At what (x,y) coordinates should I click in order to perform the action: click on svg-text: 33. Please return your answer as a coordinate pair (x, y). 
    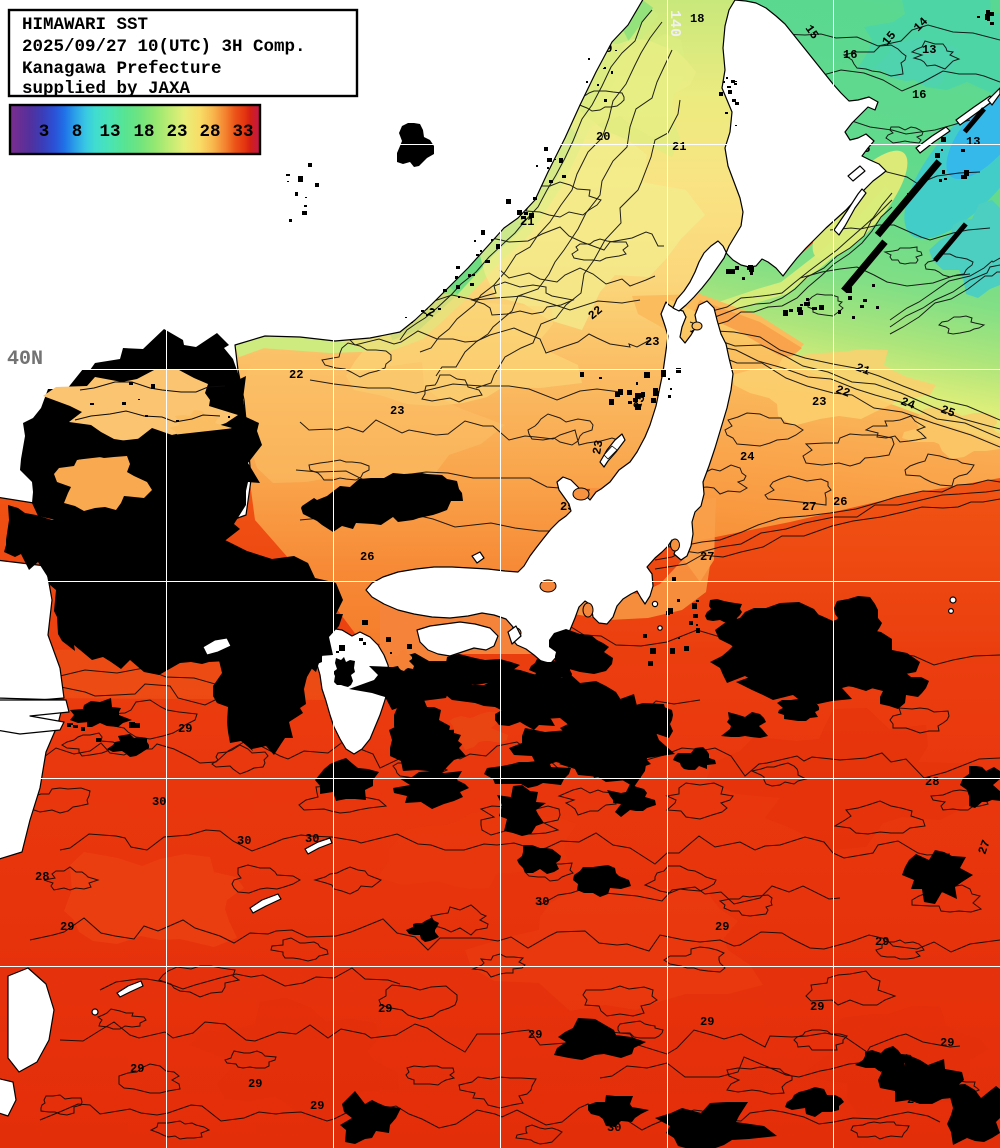
    Looking at the image, I should click on (242, 132).